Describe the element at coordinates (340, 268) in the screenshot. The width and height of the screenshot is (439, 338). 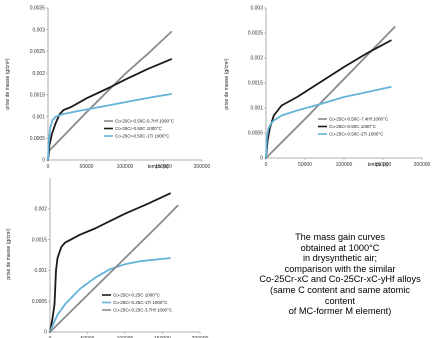
I see `caption-line: comparison with the similar` at that location.